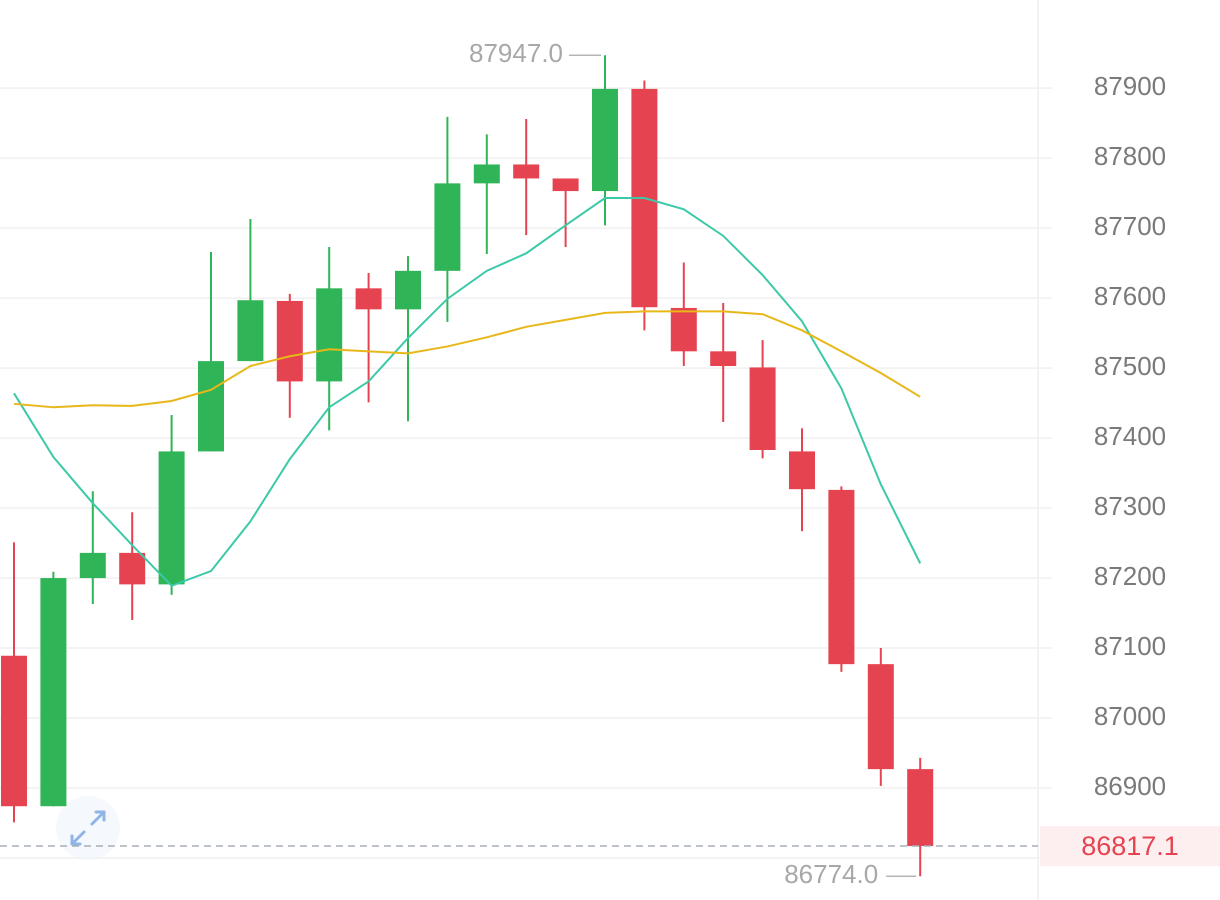 This screenshot has height=900, width=1220. I want to click on y-tick-label: 87100, so click(1130, 646).